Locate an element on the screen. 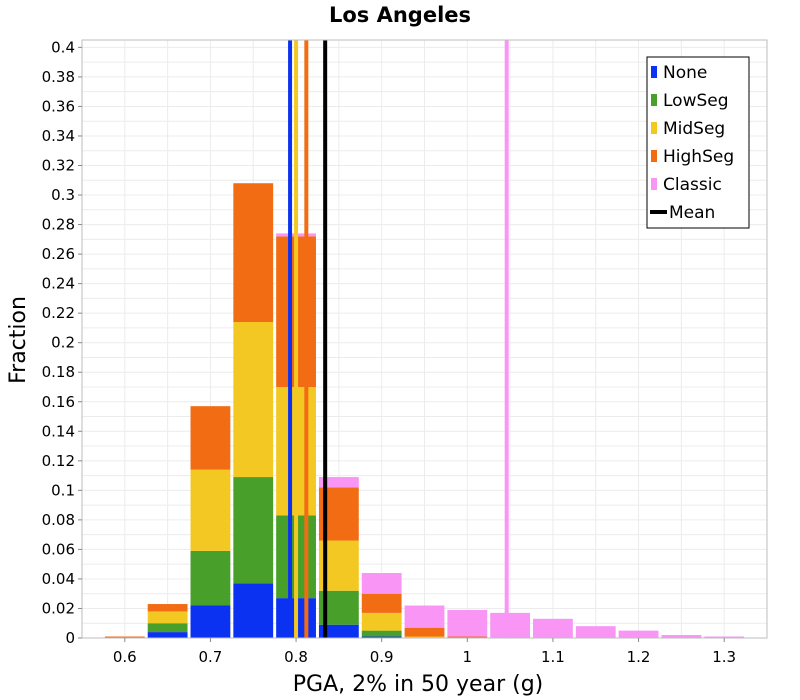 This screenshot has height=700, width=800. legend-swatch-none is located at coordinates (654, 72).